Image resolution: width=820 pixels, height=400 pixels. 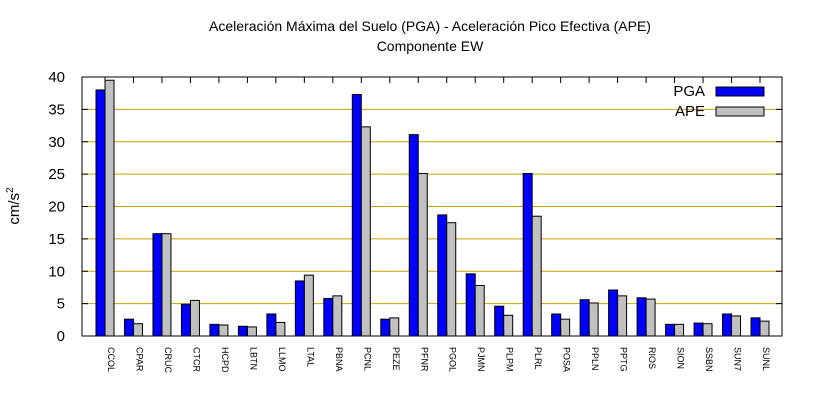 What do you see at coordinates (622, 316) in the screenshot?
I see `bar-ape-pptg` at bounding box center [622, 316].